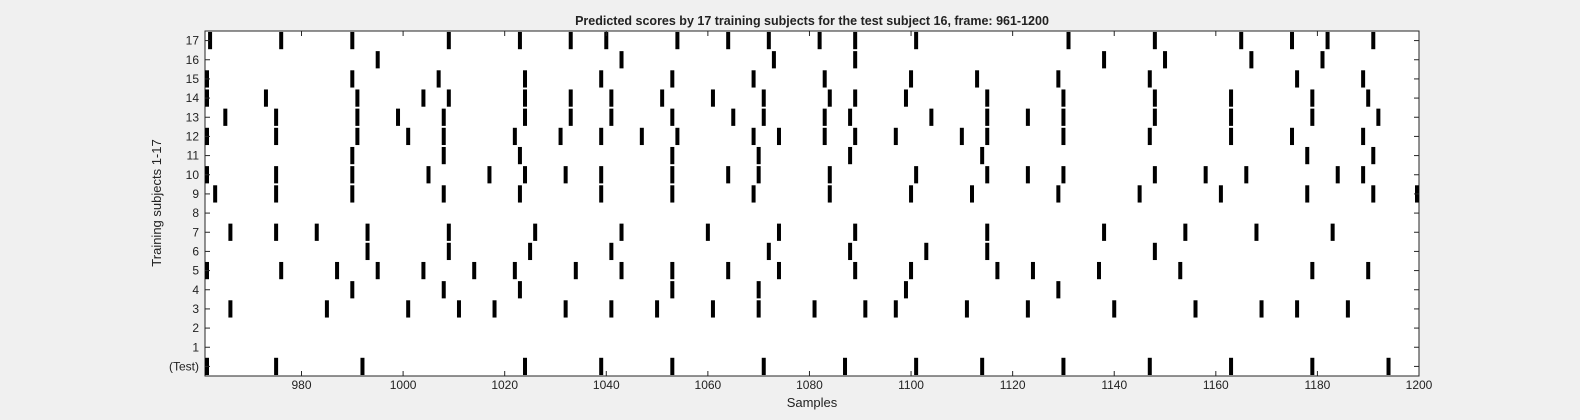 Image resolution: width=1580 pixels, height=420 pixels. What do you see at coordinates (195, 309) in the screenshot?
I see `y-tick-label: 3` at bounding box center [195, 309].